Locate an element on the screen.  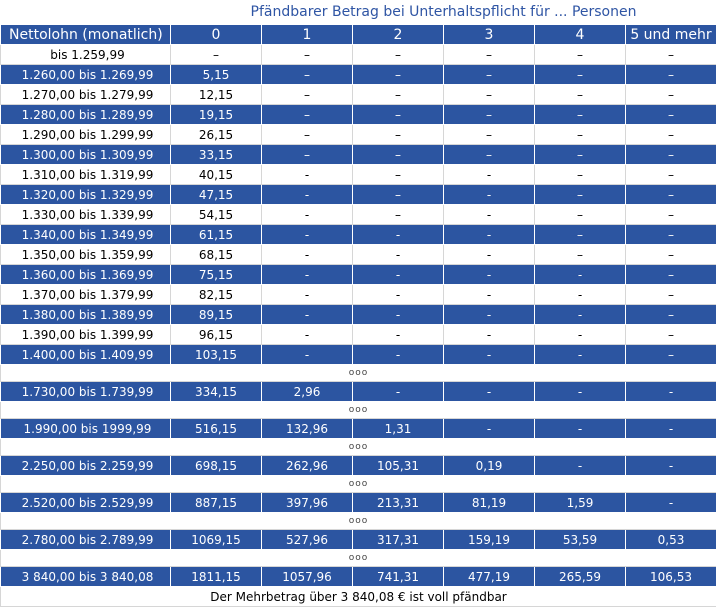
income-range-cell: 1.360,00 bis 1.369,99 is located at coordinates (85, 274).